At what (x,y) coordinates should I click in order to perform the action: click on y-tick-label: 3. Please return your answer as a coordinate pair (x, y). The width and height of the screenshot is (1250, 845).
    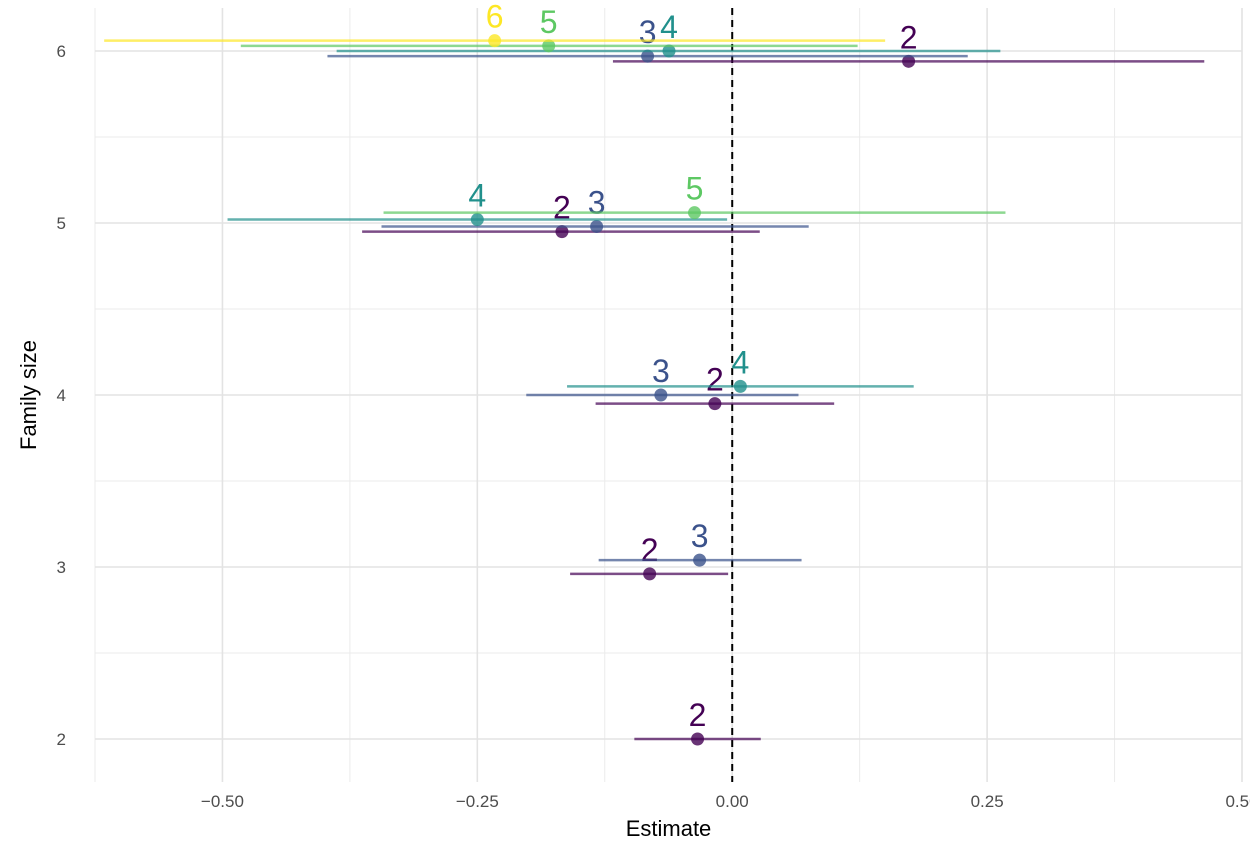
    Looking at the image, I should click on (61, 567).